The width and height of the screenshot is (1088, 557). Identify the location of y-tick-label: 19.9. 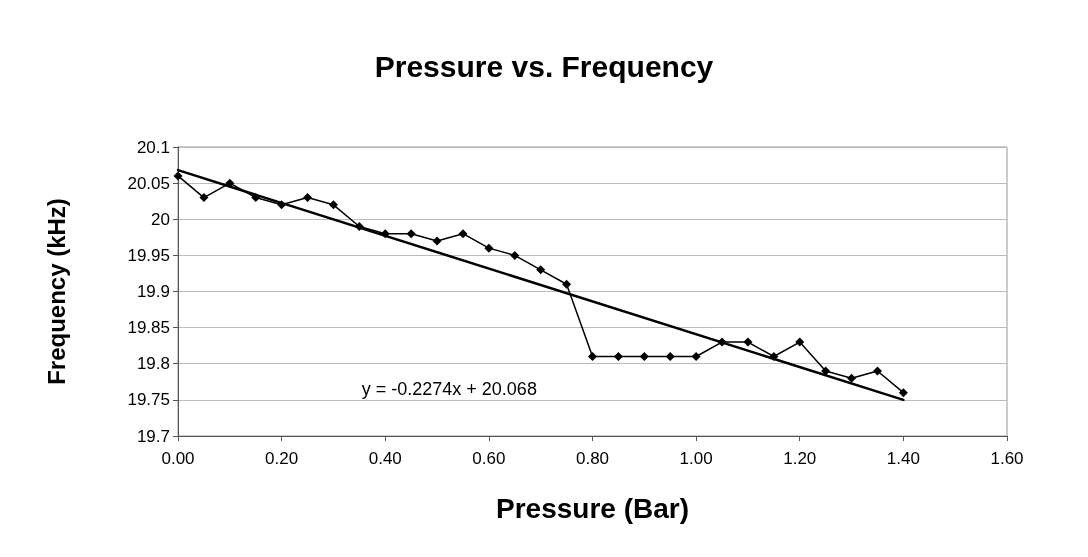
(153, 291).